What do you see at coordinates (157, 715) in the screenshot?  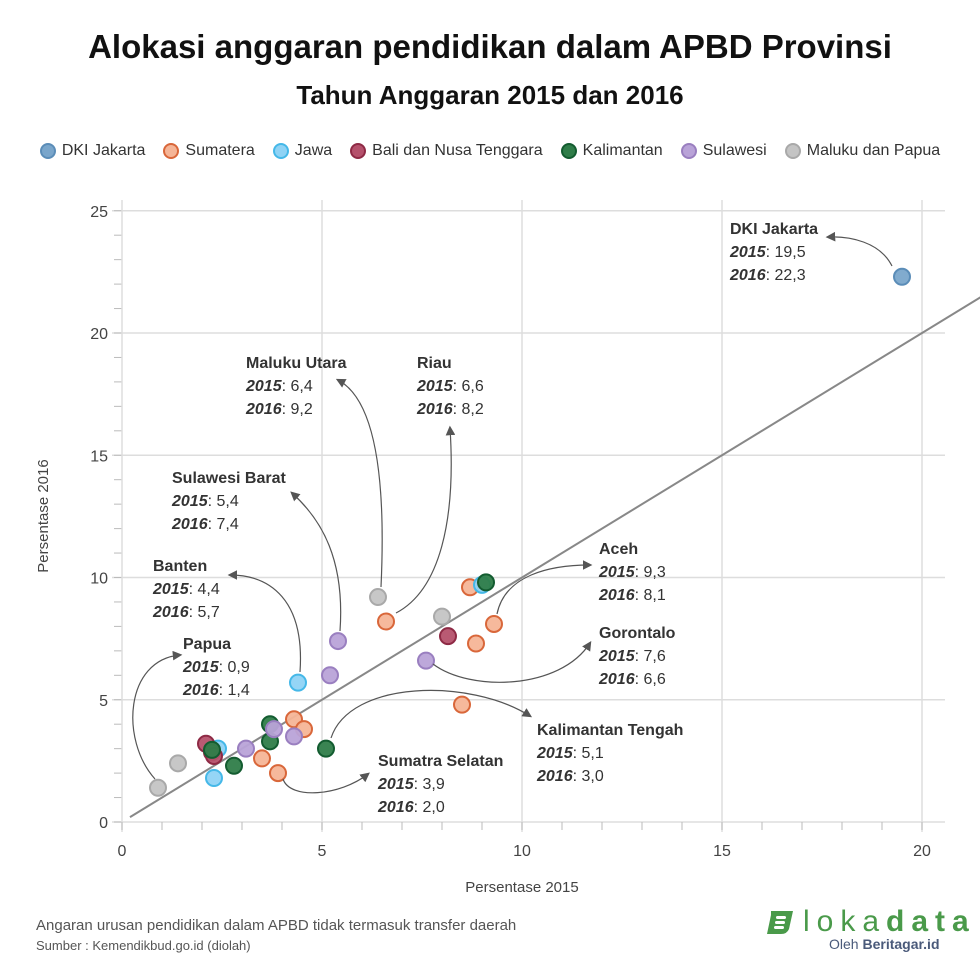 I see `arrow-papua` at bounding box center [157, 715].